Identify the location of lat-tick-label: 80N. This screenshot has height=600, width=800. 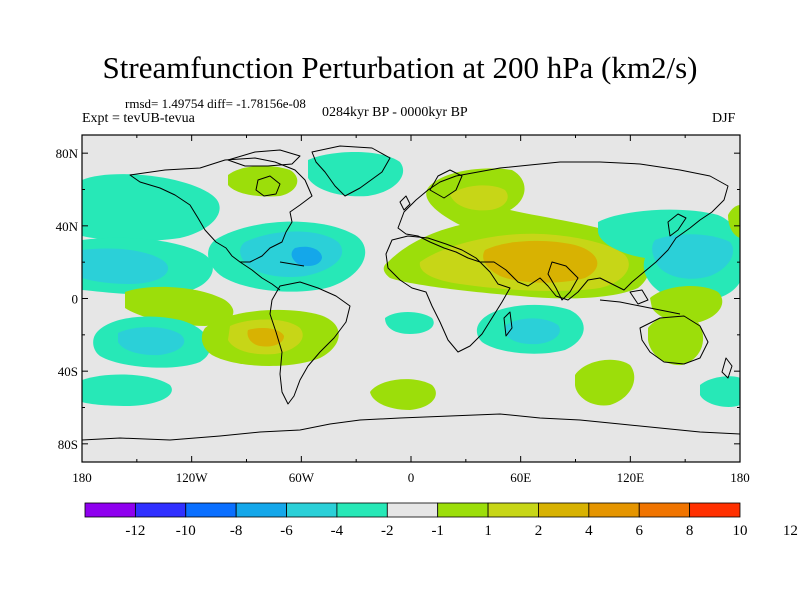
(67, 153).